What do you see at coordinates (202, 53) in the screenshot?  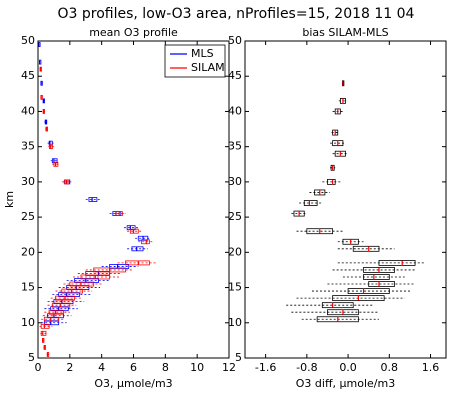 I see `legend-label: MLS` at bounding box center [202, 53].